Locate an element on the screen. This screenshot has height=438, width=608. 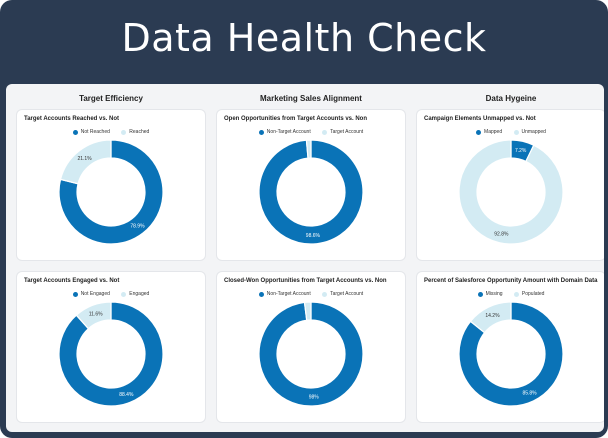
donut-chart: 98.6% is located at coordinates (311, 192).